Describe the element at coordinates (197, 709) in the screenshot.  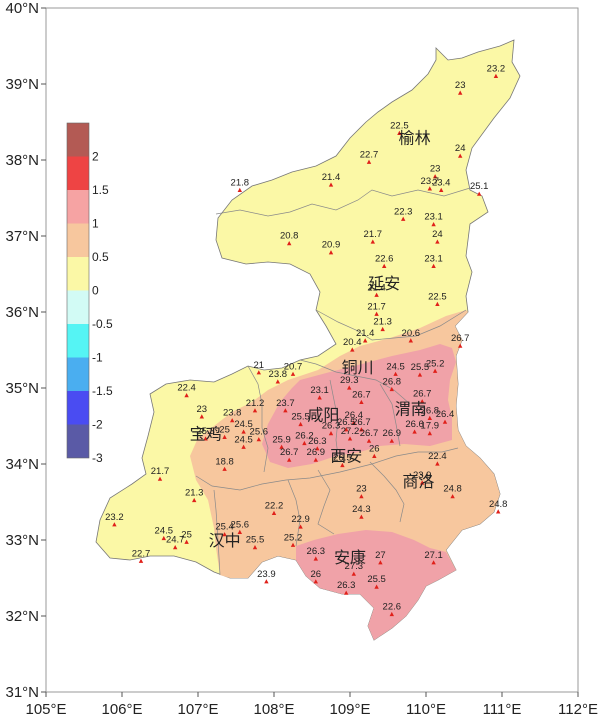
I see `x-tick-label: 107°E` at that location.